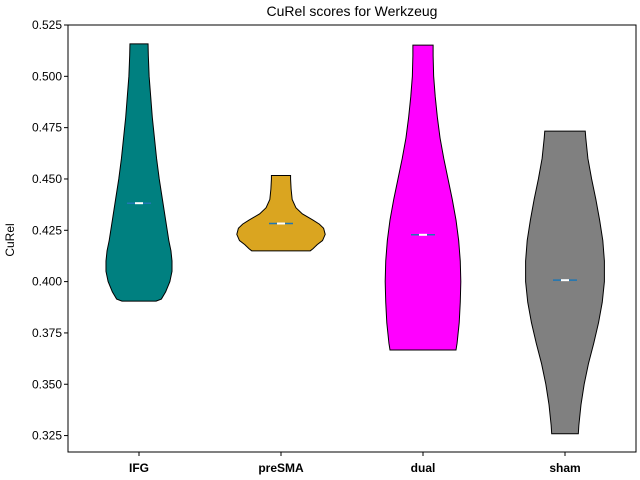  What do you see at coordinates (565, 282) in the screenshot?
I see `violin-body-sham` at bounding box center [565, 282].